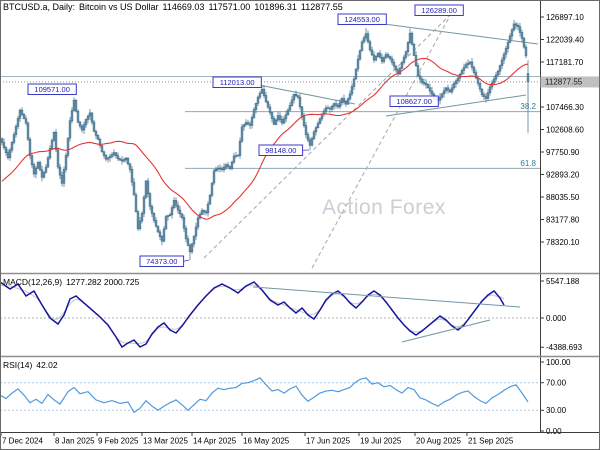  What do you see at coordinates (270, 396) in the screenshot?
I see `rsi-overbought-oversold-lines` at bounding box center [270, 396].